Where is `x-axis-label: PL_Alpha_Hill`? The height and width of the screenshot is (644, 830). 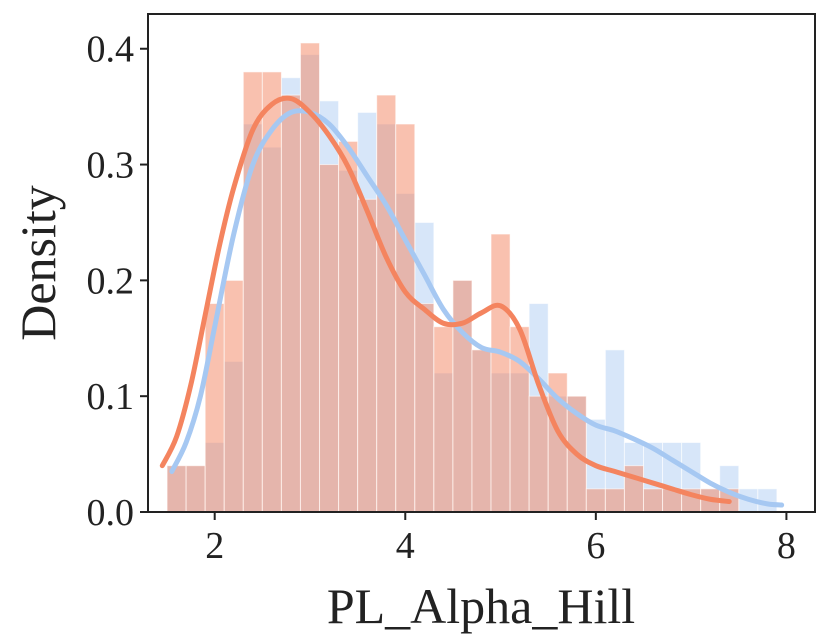 x-axis-label: PL_Alpha_Hill is located at coordinates (481, 606).